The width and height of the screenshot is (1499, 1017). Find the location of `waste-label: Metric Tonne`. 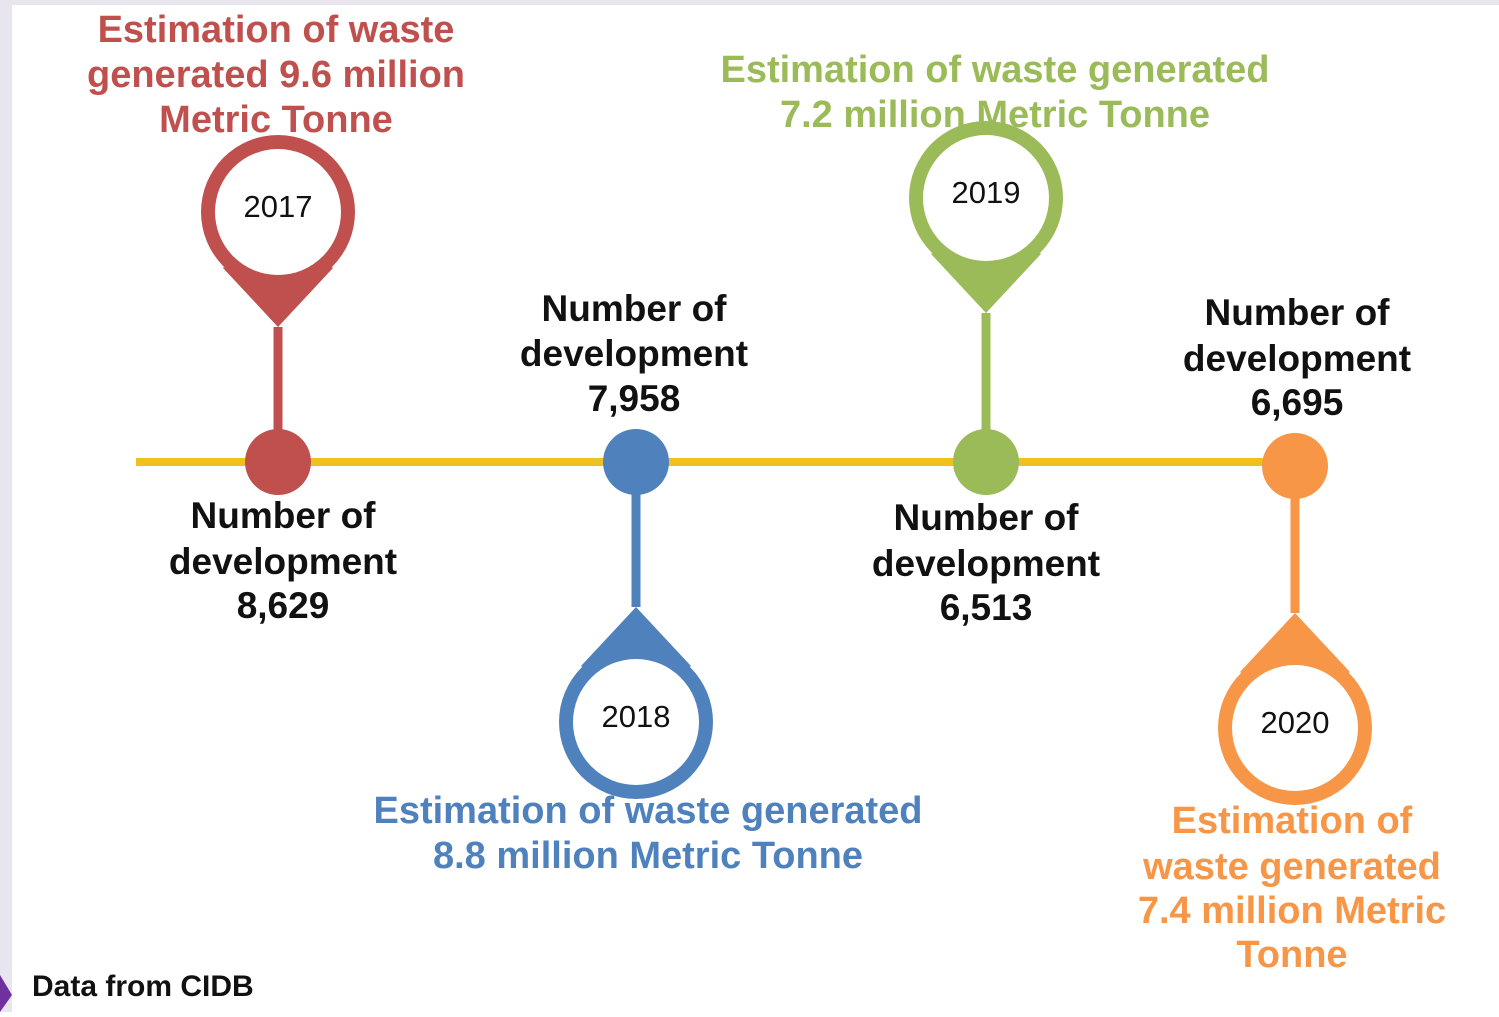

waste-label: Metric Tonne is located at coordinates (276, 120).